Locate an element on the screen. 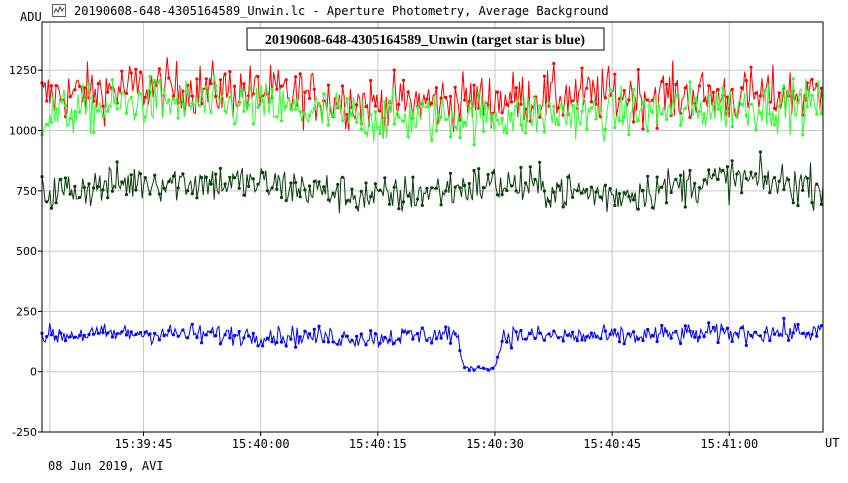  series-comp_lightgreen is located at coordinates (432, 110).